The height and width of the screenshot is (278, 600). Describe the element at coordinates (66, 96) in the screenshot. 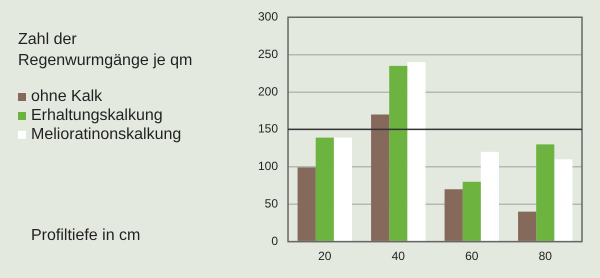

I see `legend-label: ohne Kalk` at that location.